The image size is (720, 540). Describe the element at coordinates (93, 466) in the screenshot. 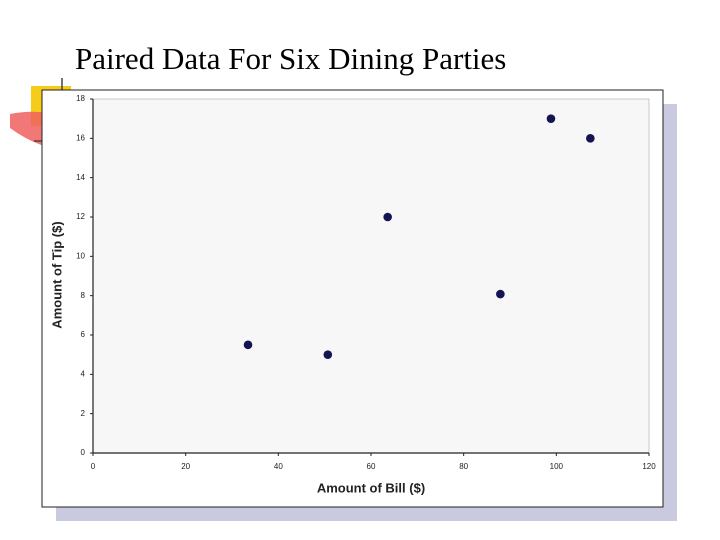

I see `x-tick-label: 0` at that location.